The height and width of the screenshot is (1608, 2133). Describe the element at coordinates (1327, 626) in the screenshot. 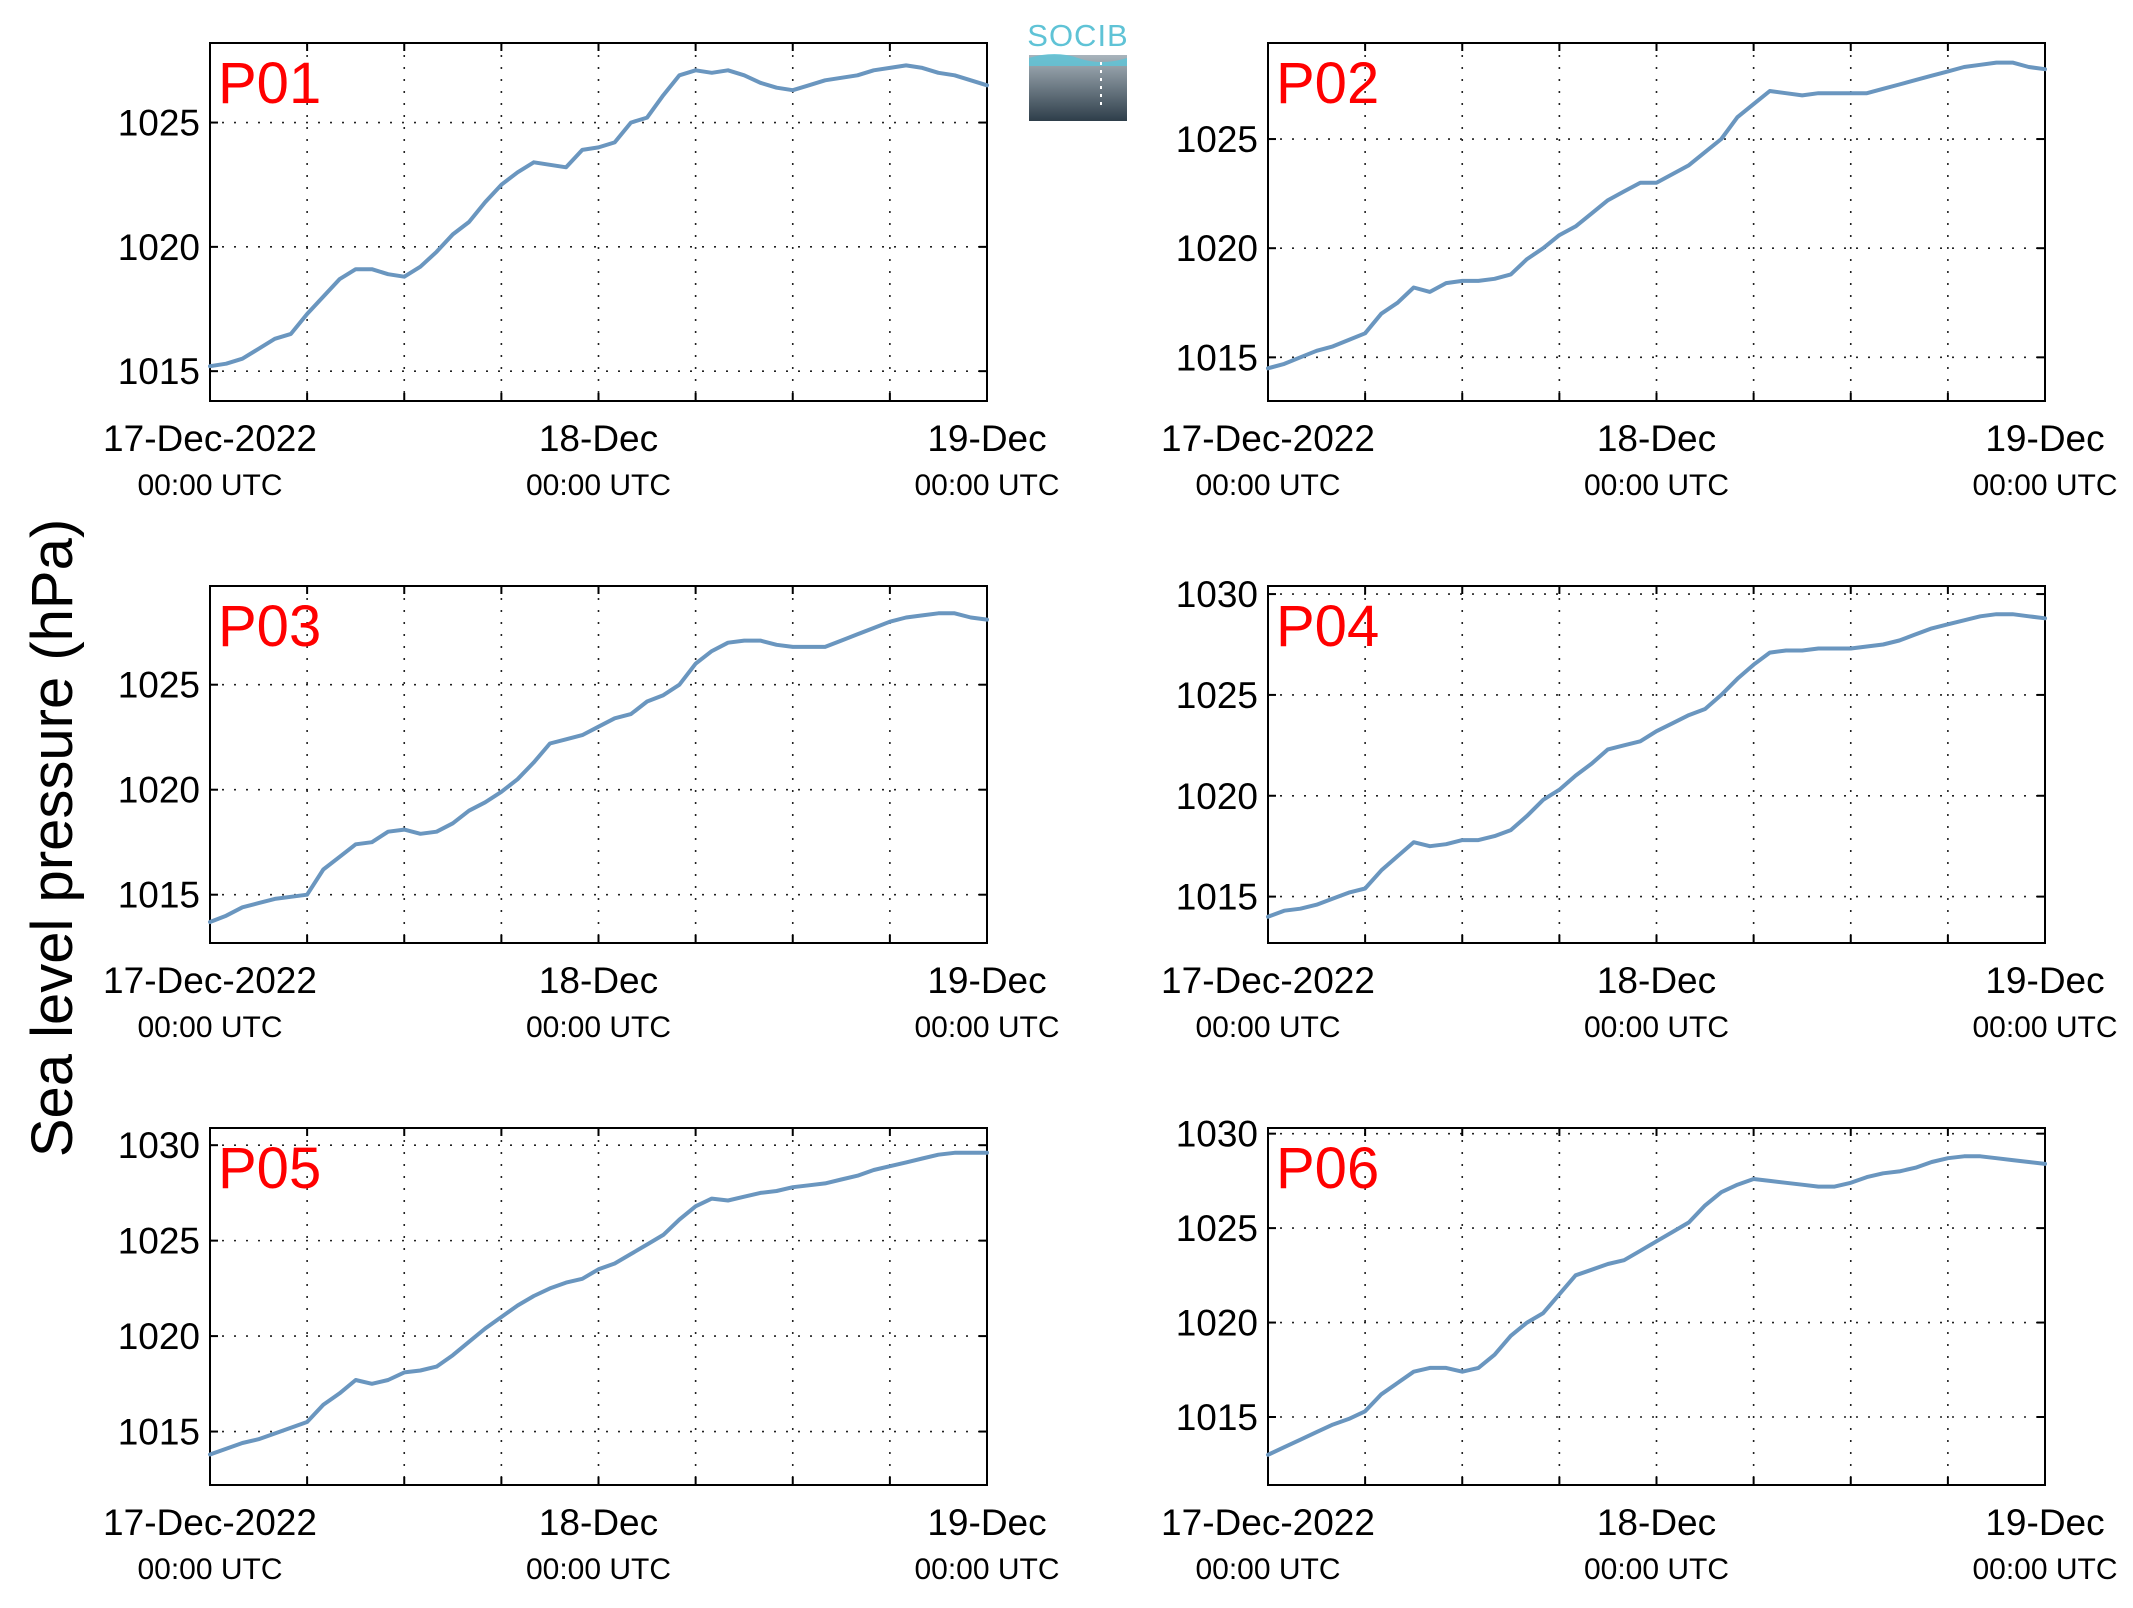

I see `panel-label: P04` at that location.